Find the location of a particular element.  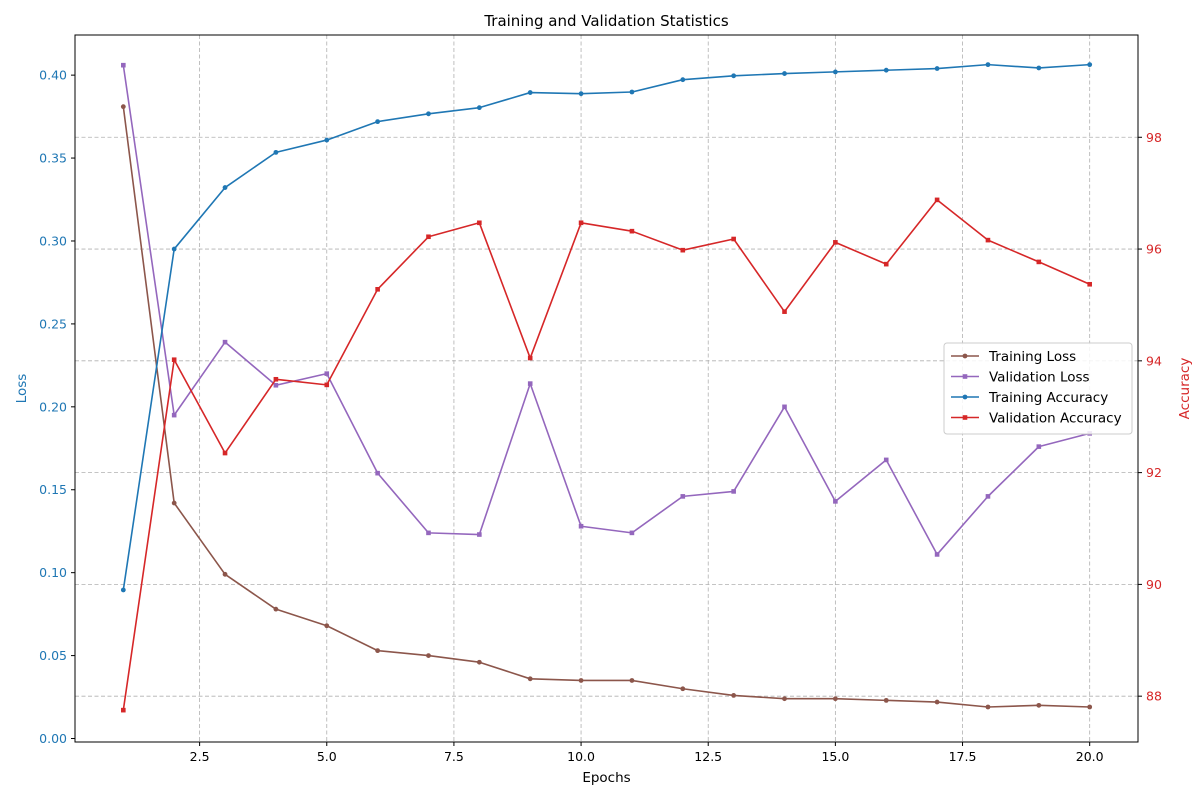

y-left-tick-label: 0.20 is located at coordinates (53, 406).